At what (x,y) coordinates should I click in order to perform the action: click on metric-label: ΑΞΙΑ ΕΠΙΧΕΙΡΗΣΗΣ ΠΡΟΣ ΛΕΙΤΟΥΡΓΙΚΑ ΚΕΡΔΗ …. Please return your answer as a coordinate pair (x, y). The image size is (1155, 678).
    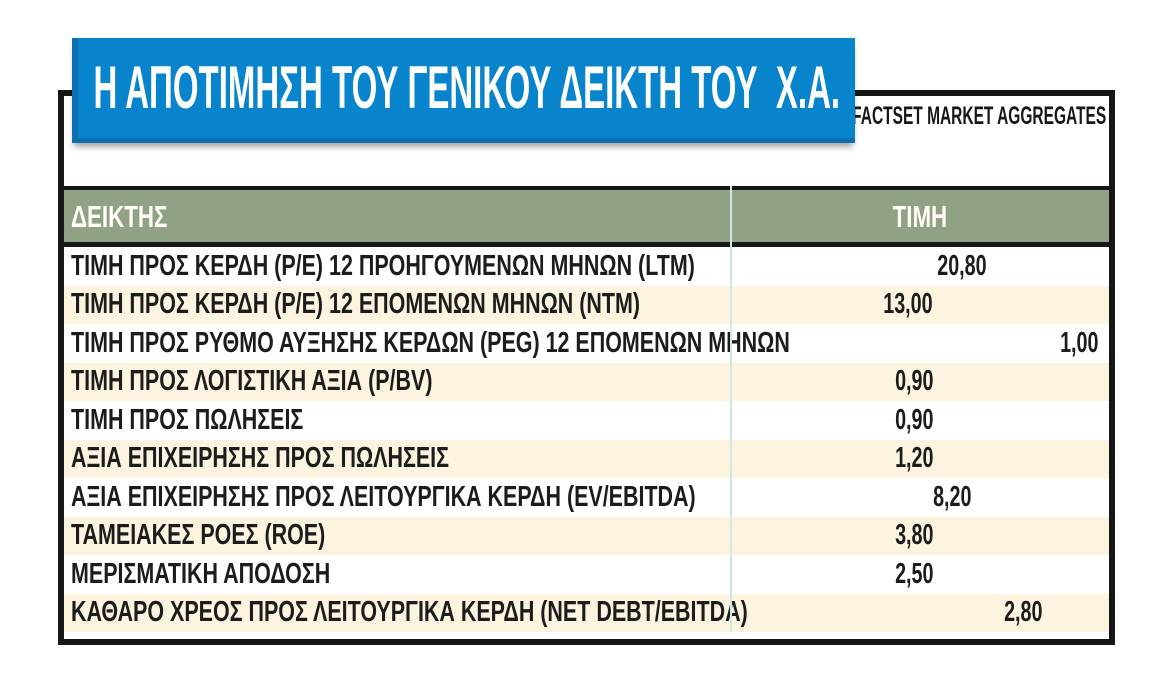
    Looking at the image, I should click on (383, 496).